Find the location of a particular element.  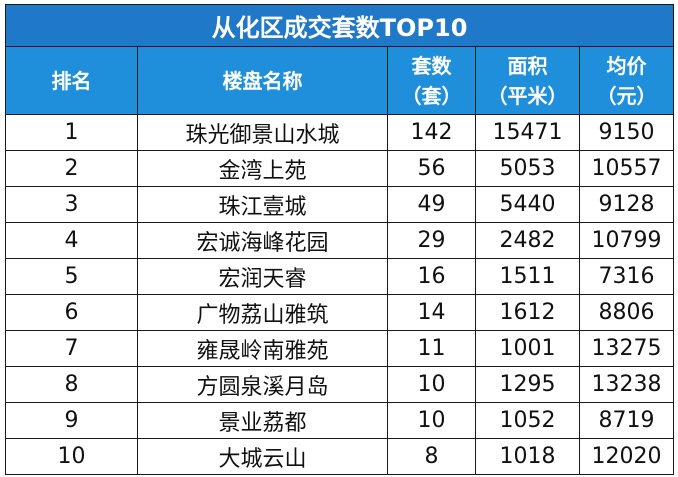

avg-price-cell: 13275 is located at coordinates (626, 348).